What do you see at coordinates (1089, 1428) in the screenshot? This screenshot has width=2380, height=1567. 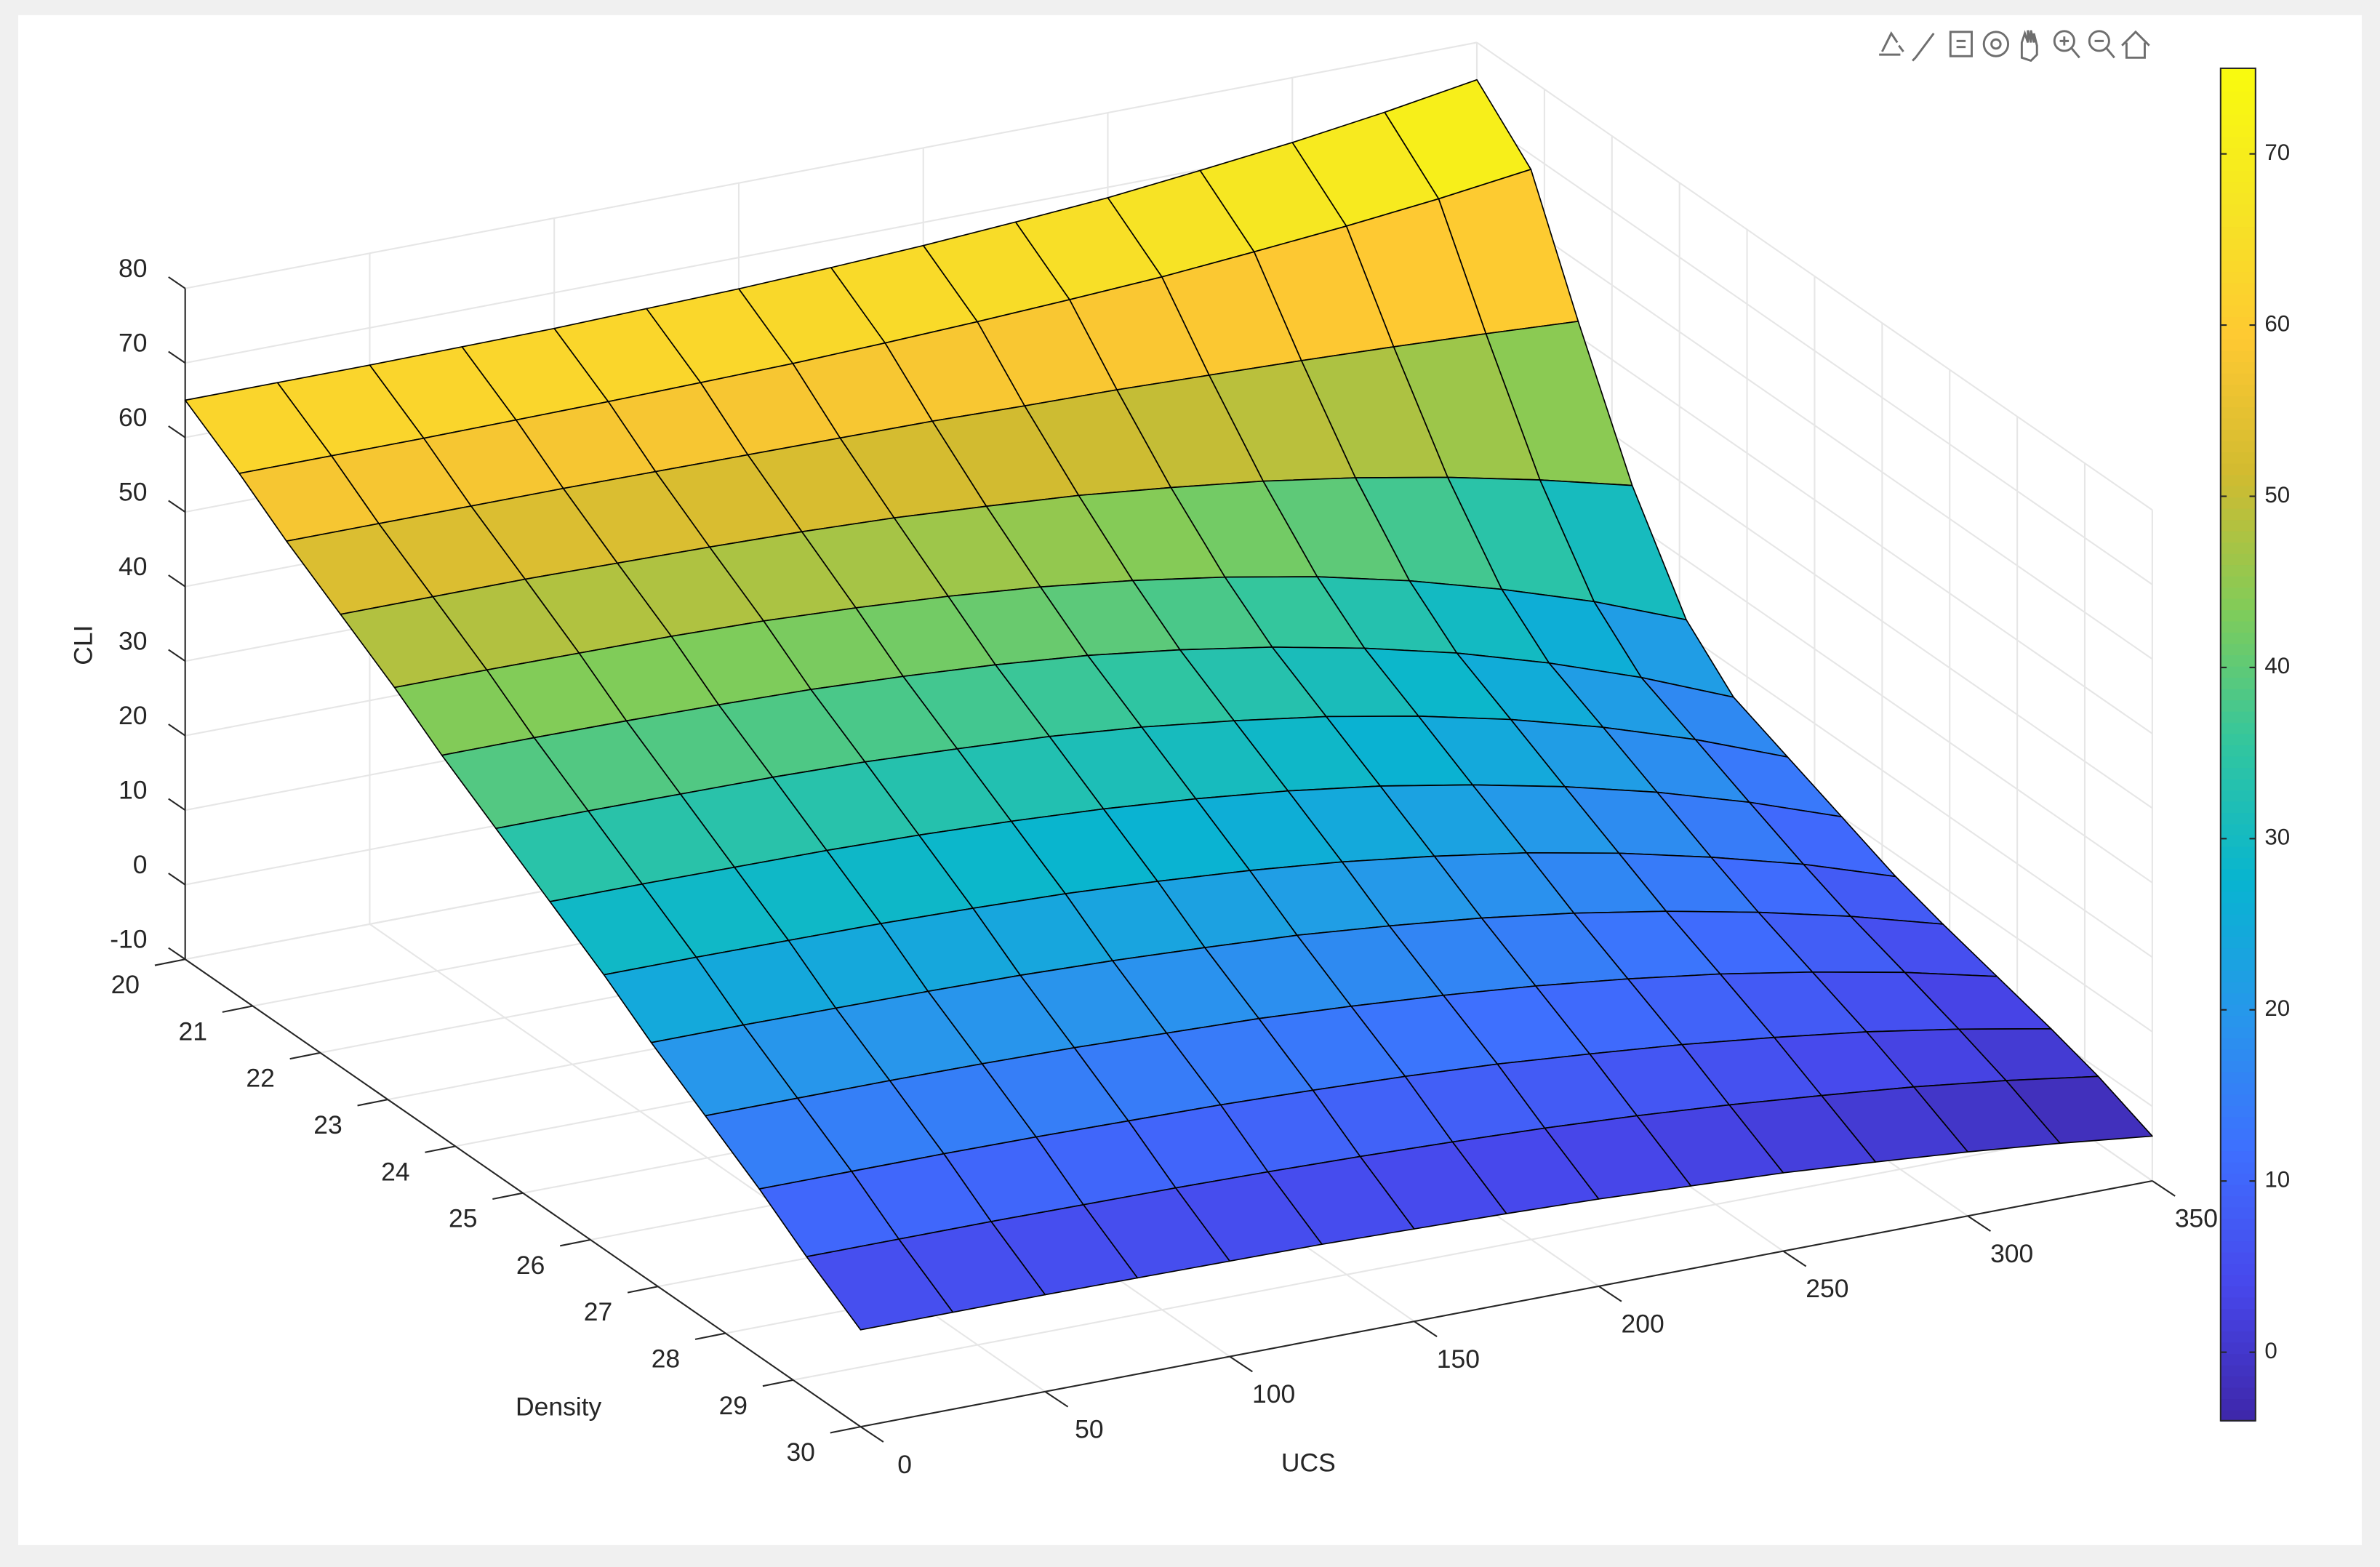 I see `x-tick-label: 50` at bounding box center [1089, 1428].